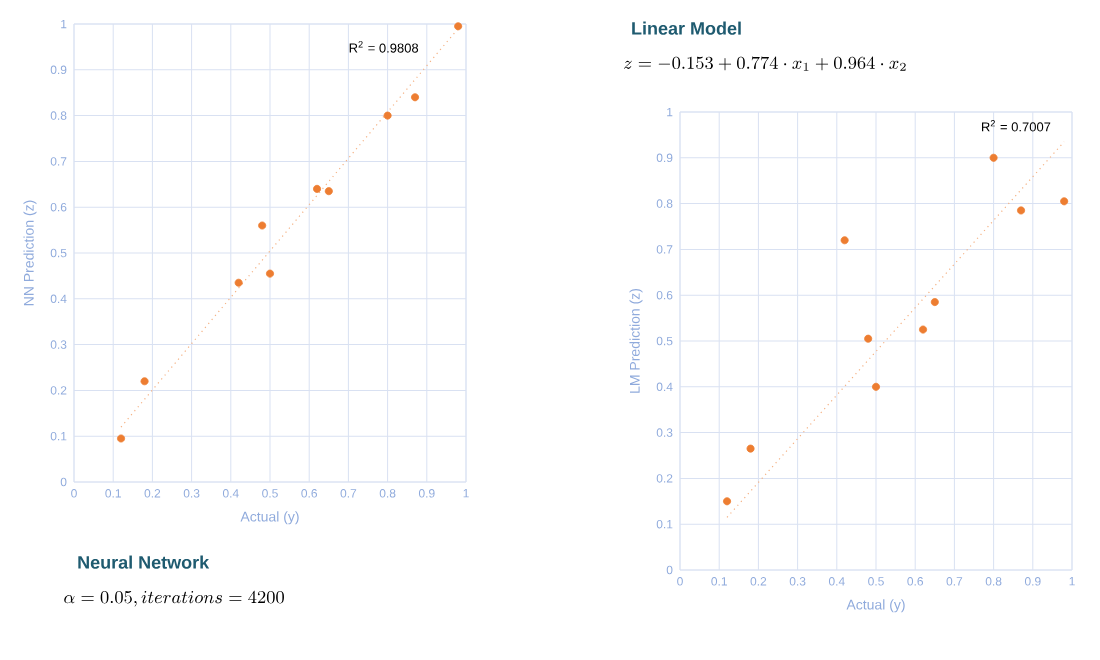 Image resolution: width=1100 pixels, height=660 pixels. I want to click on chart-title: Linear Model, so click(686, 28).